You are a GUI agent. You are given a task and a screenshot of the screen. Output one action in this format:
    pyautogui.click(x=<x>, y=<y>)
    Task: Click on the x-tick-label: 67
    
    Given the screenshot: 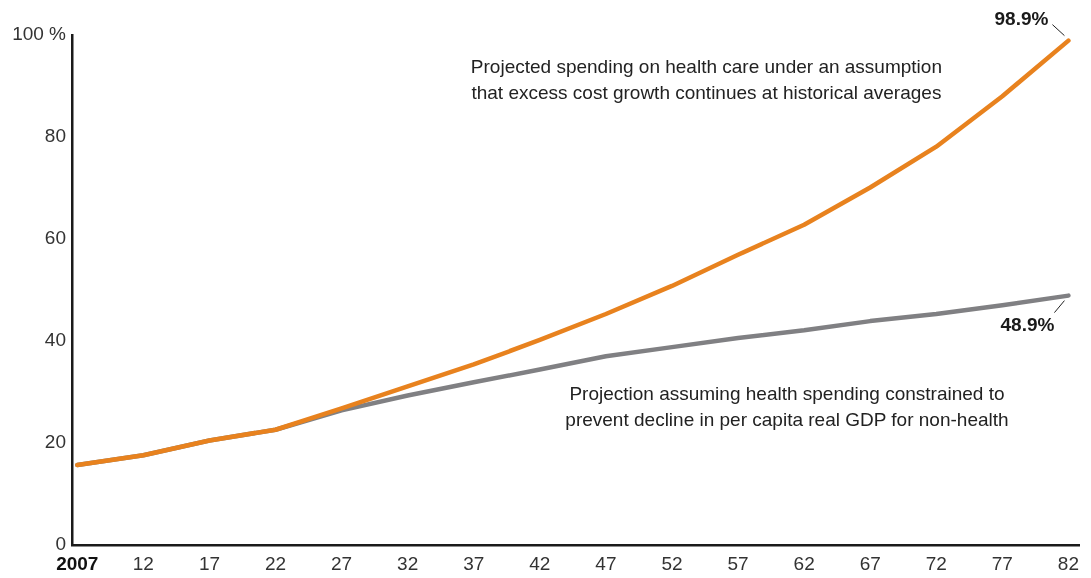 What is the action you would take?
    pyautogui.click(x=870, y=563)
    